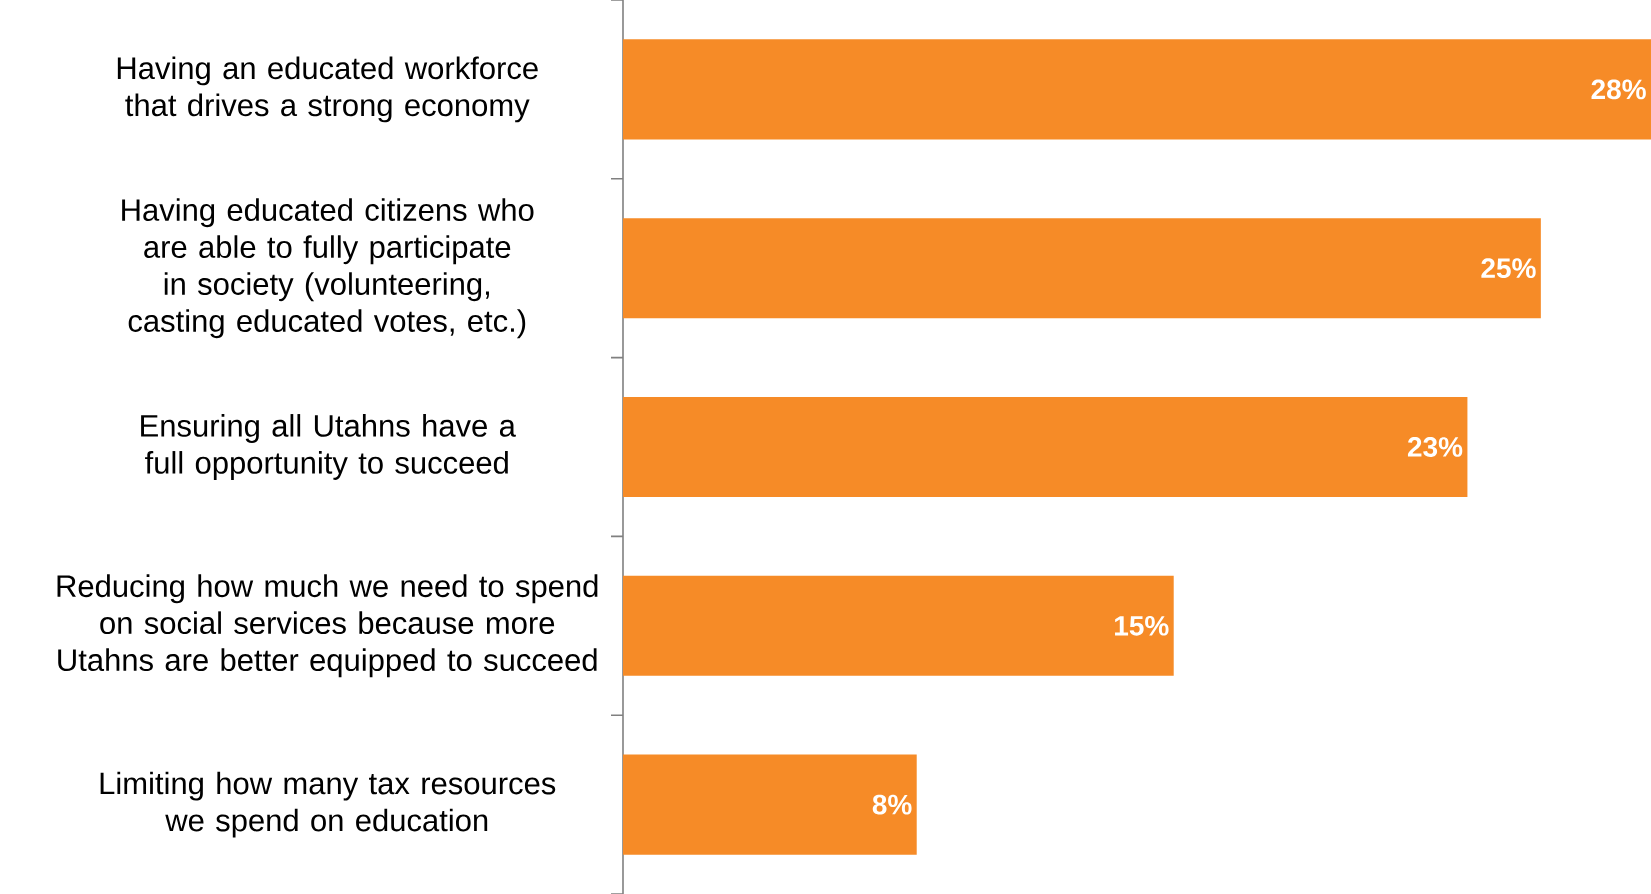 This screenshot has height=894, width=1651. I want to click on y-tick-label: Reducing how much we need to spend on social services because more Utahns are better equipped to succeed, so click(327, 626).